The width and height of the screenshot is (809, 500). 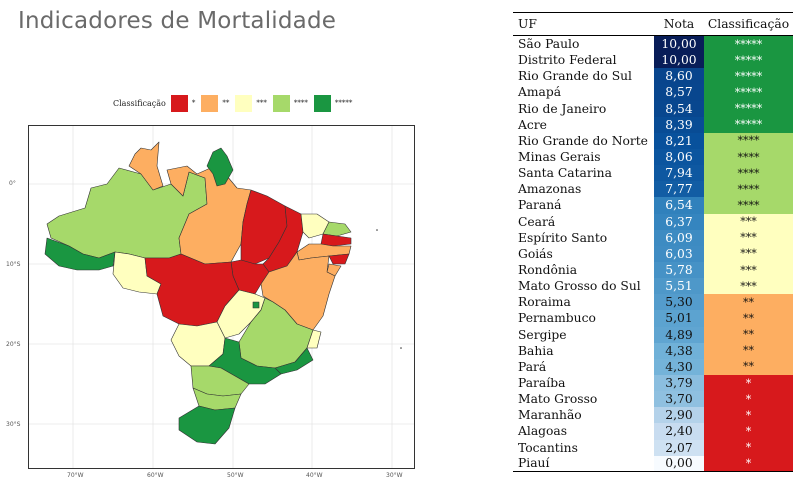 What do you see at coordinates (653, 350) in the screenshot?
I see `table-row: Bahia 4,38 **` at bounding box center [653, 350].